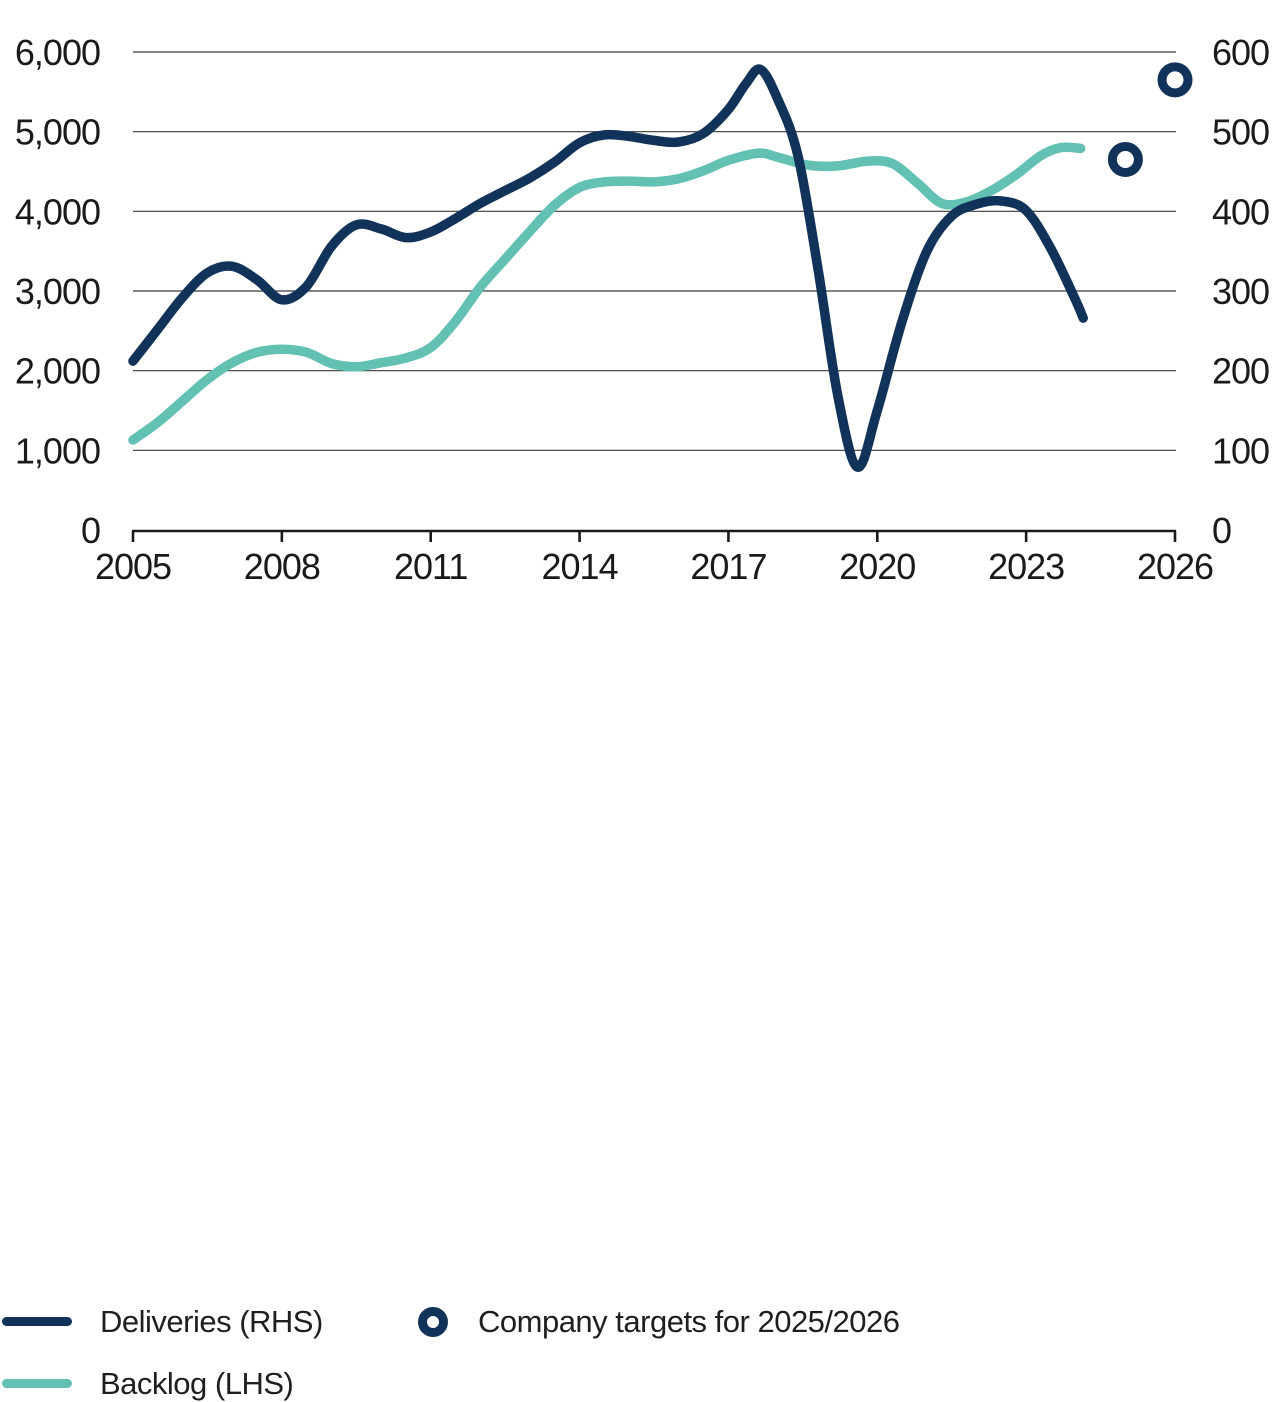 This screenshot has height=1402, width=1280. What do you see at coordinates (57, 52) in the screenshot?
I see `y-axis-left-label: 6,000` at bounding box center [57, 52].